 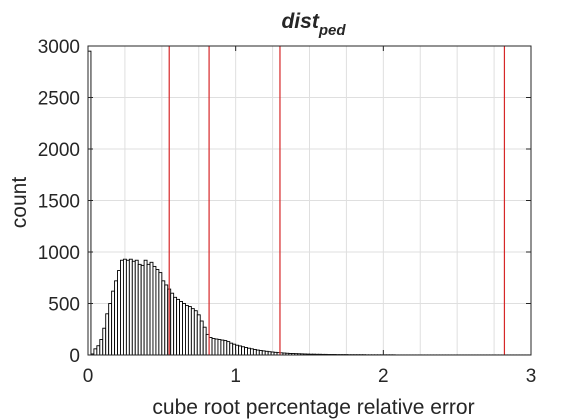 What do you see at coordinates (59, 47) in the screenshot?
I see `y-tick-label: 3000` at bounding box center [59, 47].